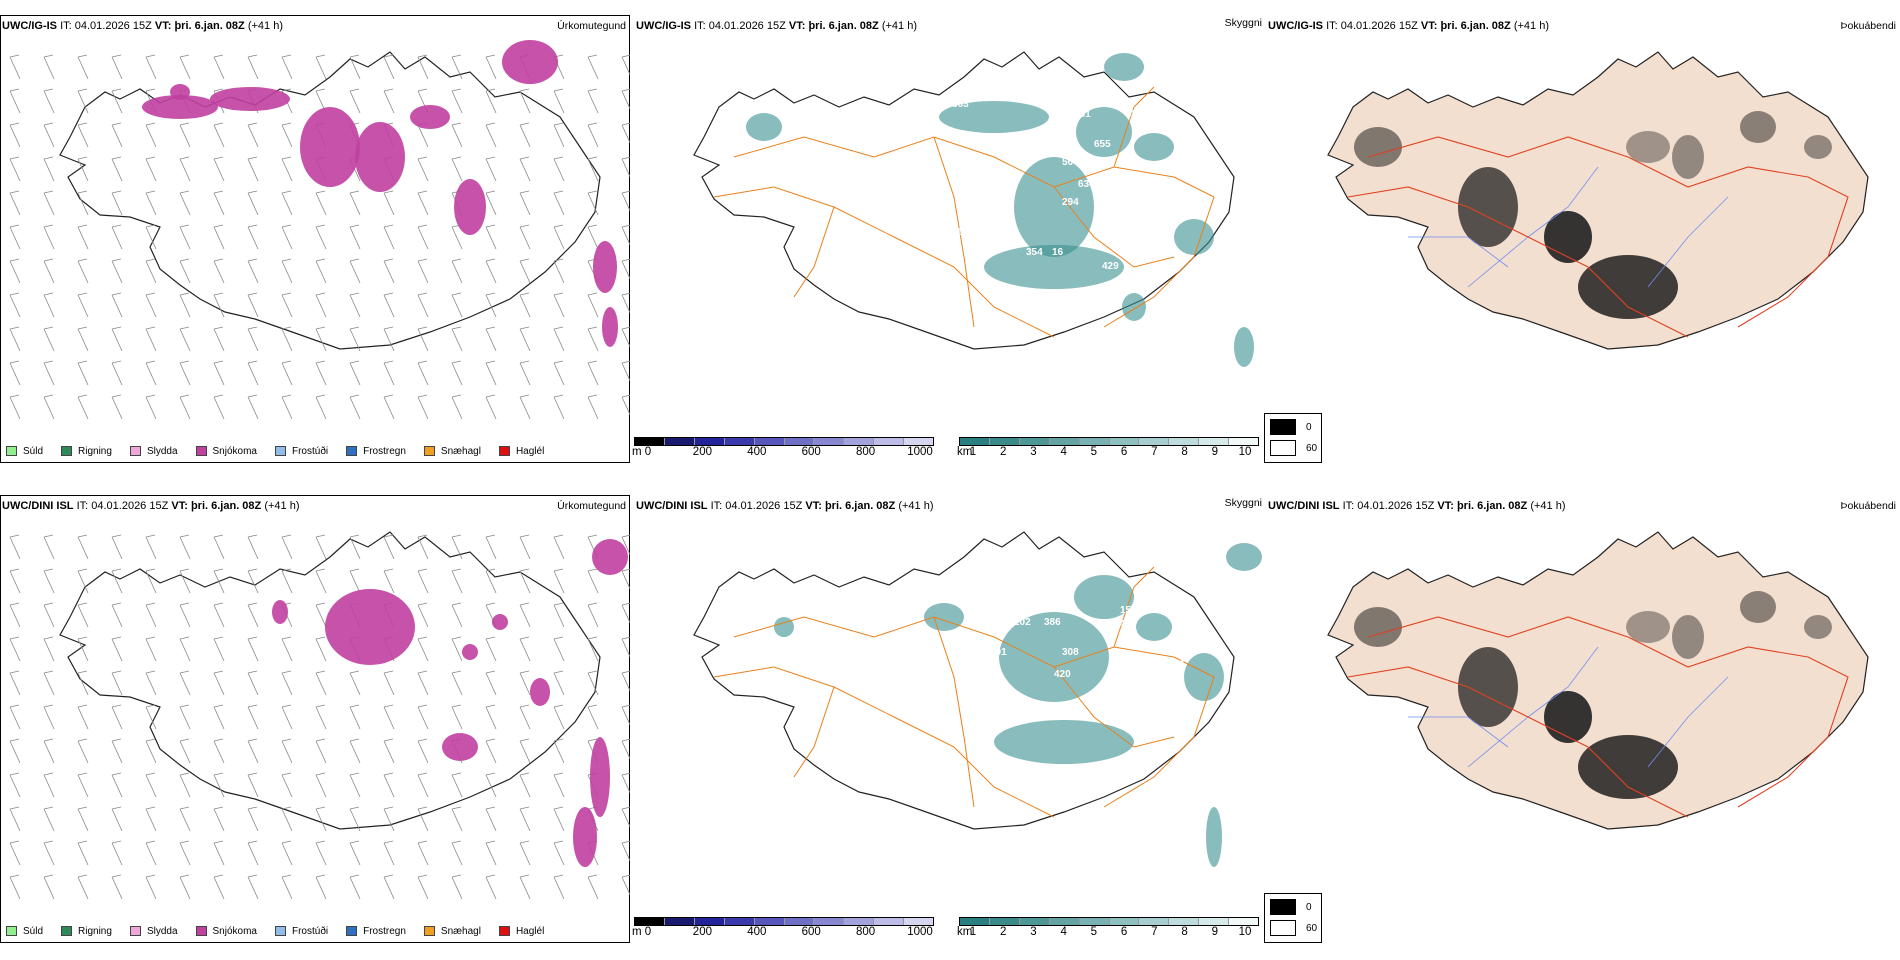 The width and height of the screenshot is (1900, 960). Describe the element at coordinates (1304, 506) in the screenshot. I see `model-name: UWC/DINI ISL` at that location.